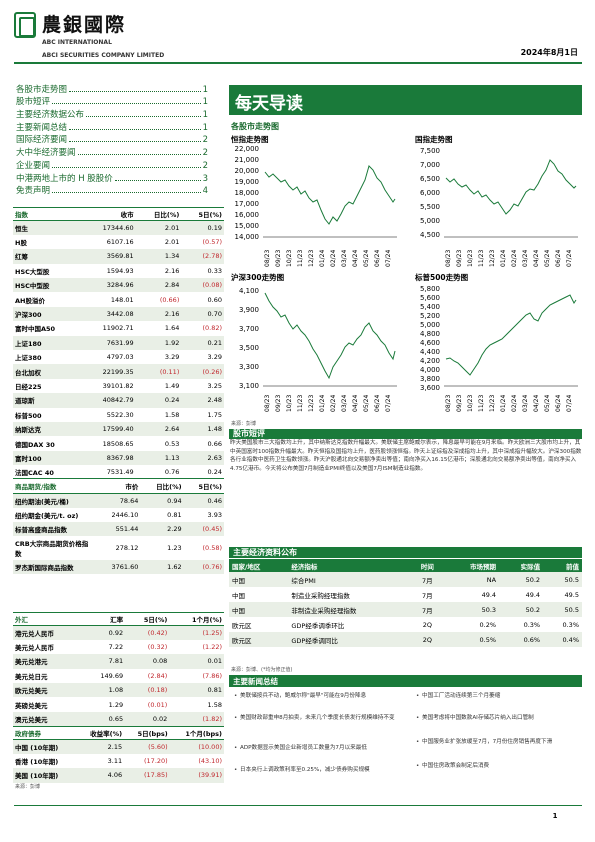  I want to click on toc-item: 主要新闻总结 1, so click(112, 127).